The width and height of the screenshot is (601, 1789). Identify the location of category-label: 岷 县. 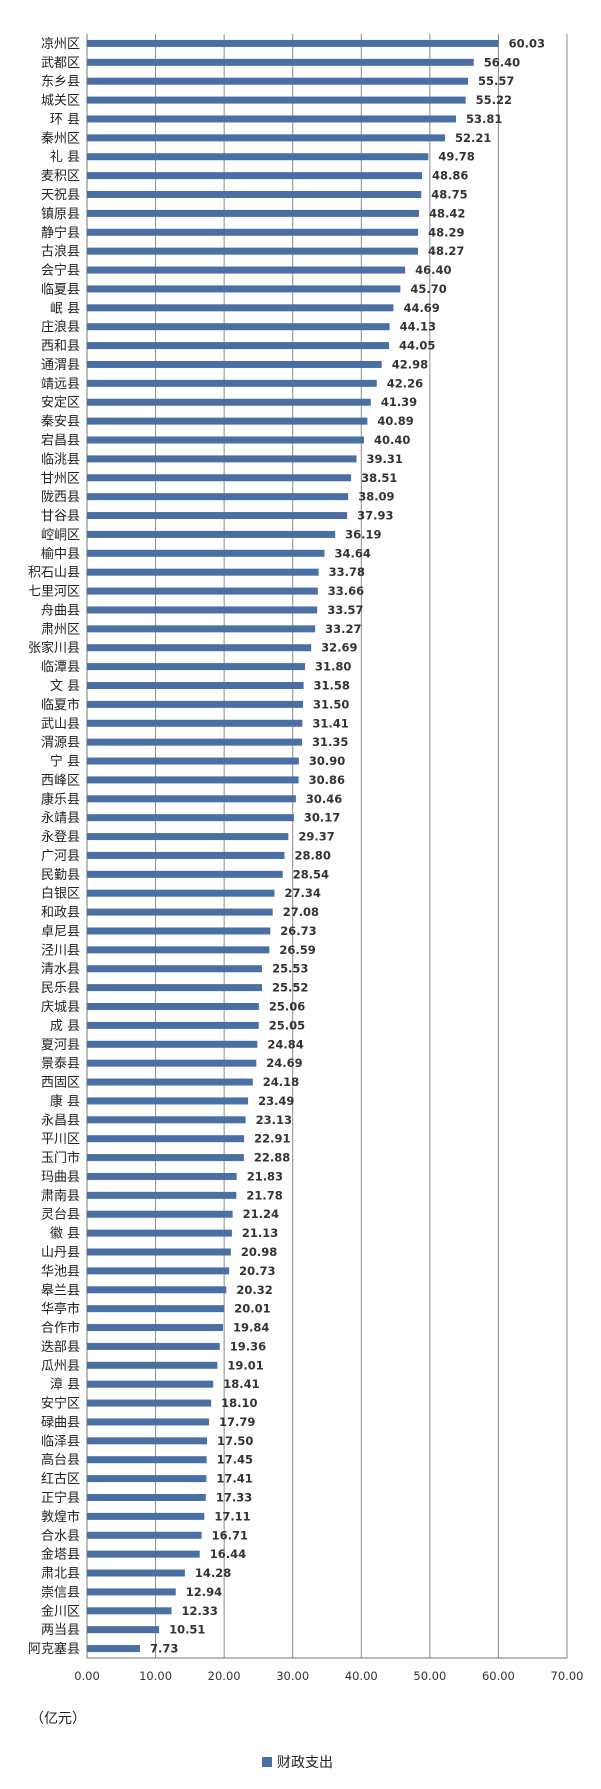
(65, 308).